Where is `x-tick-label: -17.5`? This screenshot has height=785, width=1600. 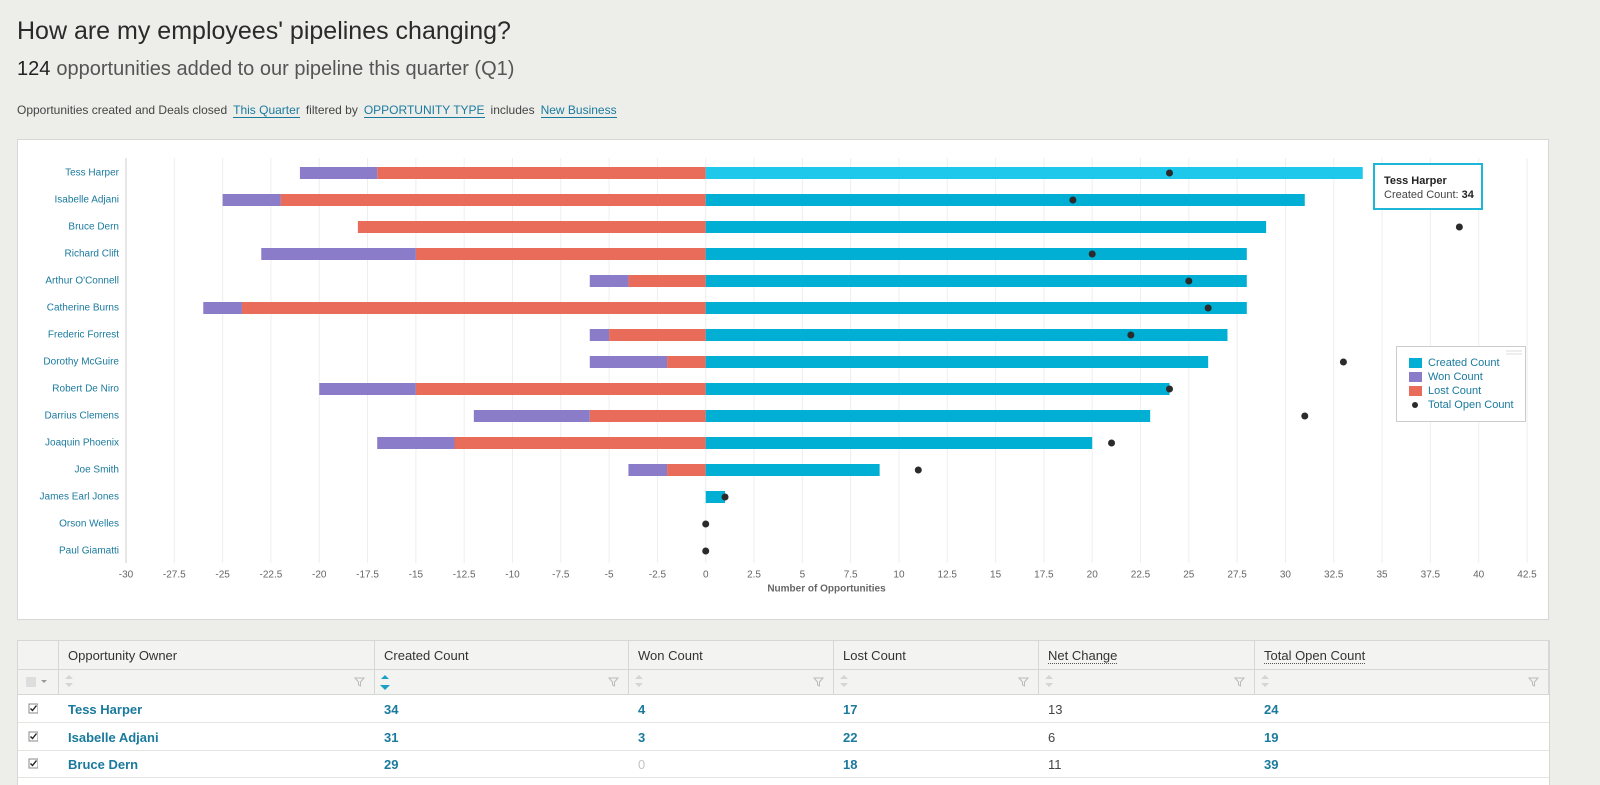 x-tick-label: -17.5 is located at coordinates (367, 575).